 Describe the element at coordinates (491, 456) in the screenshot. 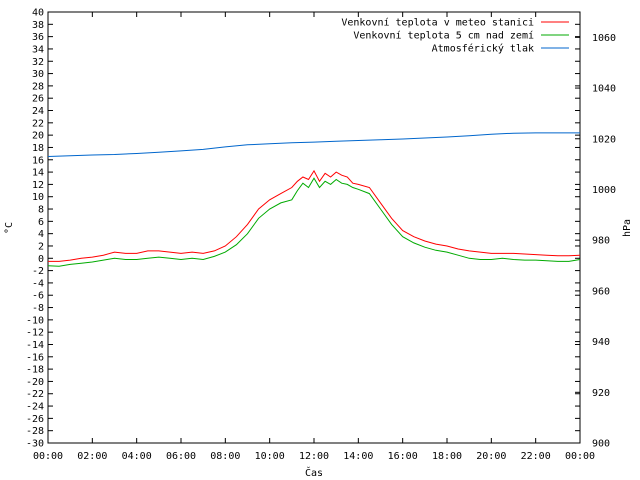

I see `x-tick-label: 20:00` at that location.